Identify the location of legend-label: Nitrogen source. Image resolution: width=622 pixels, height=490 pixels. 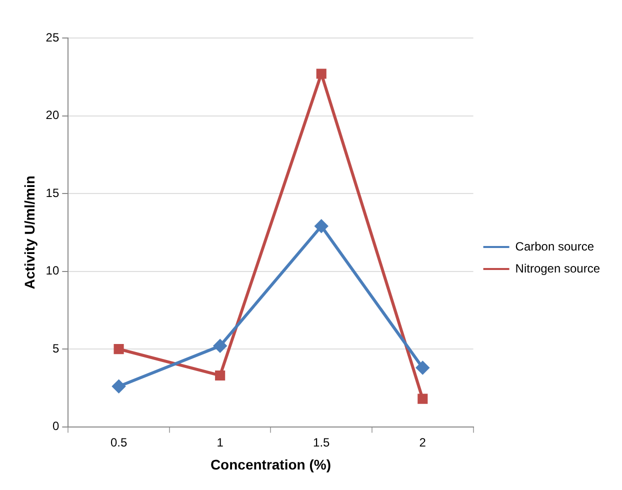
(557, 268).